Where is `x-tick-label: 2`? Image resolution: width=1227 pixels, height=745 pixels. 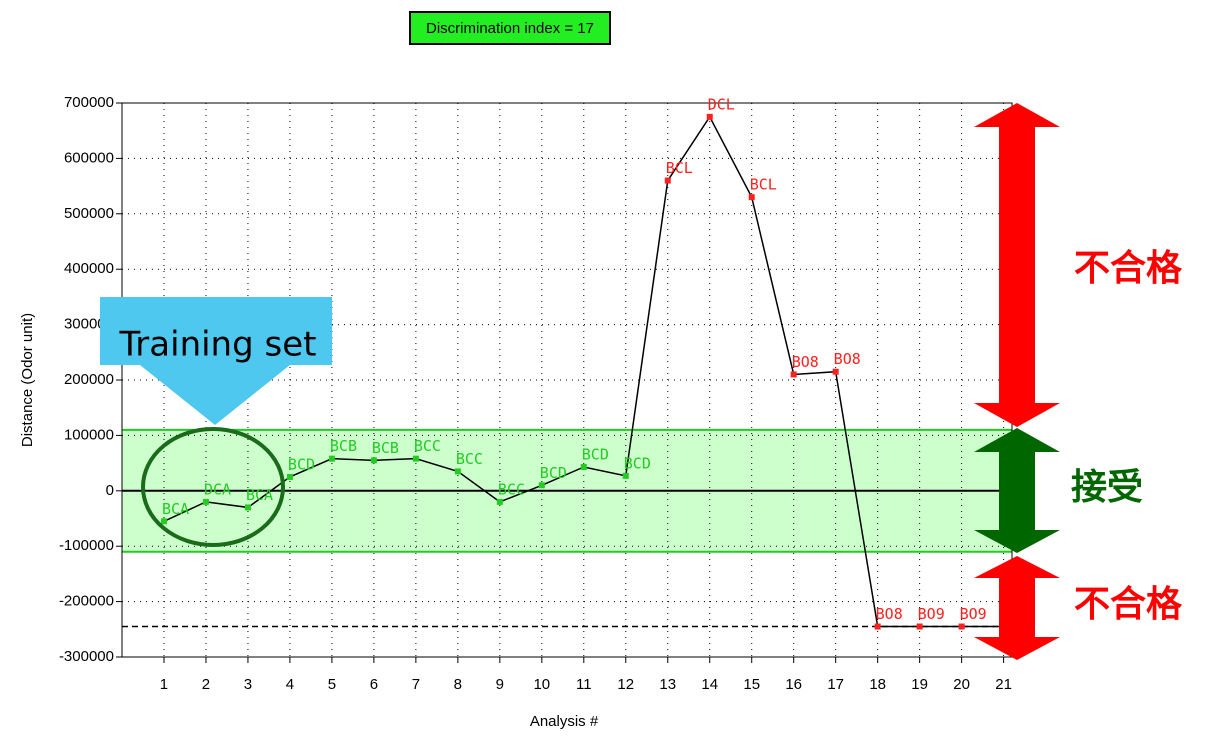 x-tick-label: 2 is located at coordinates (206, 684).